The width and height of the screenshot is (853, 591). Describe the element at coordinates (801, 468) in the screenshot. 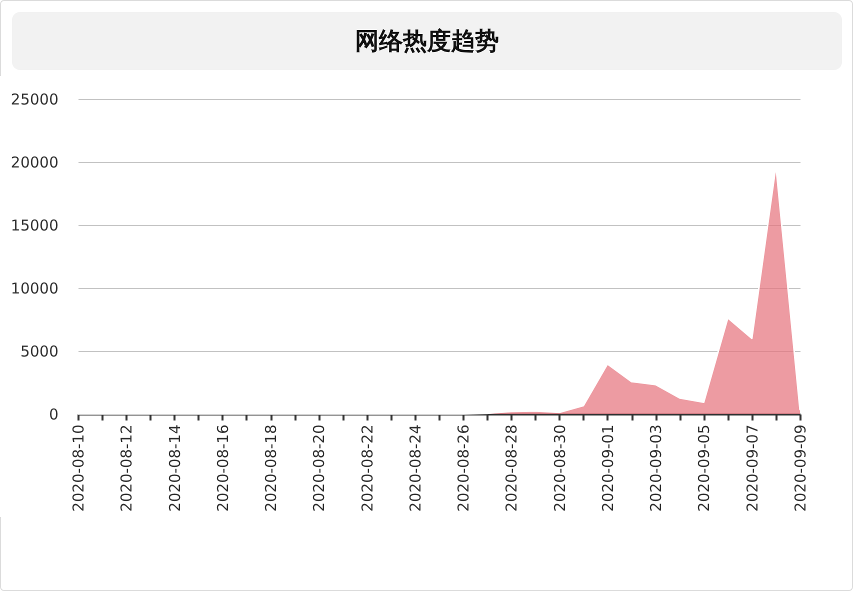

I see `x-tick-label: 2020-09-09` at that location.